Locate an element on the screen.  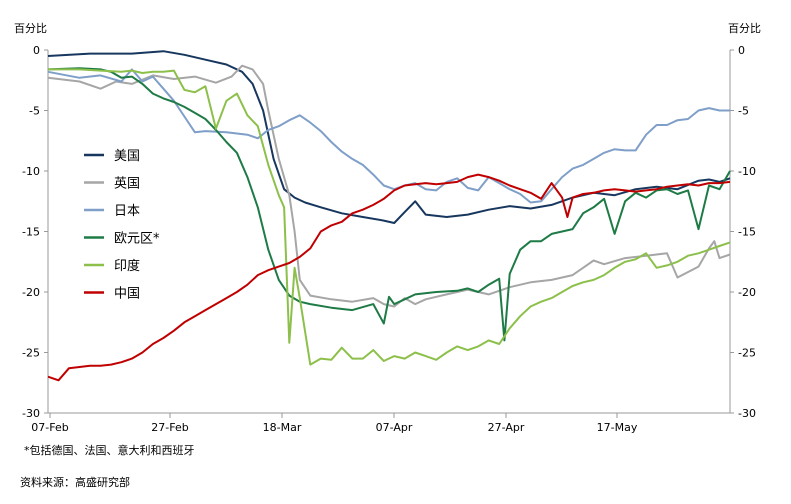
x-tick-label: 18-Mar is located at coordinates (282, 427).